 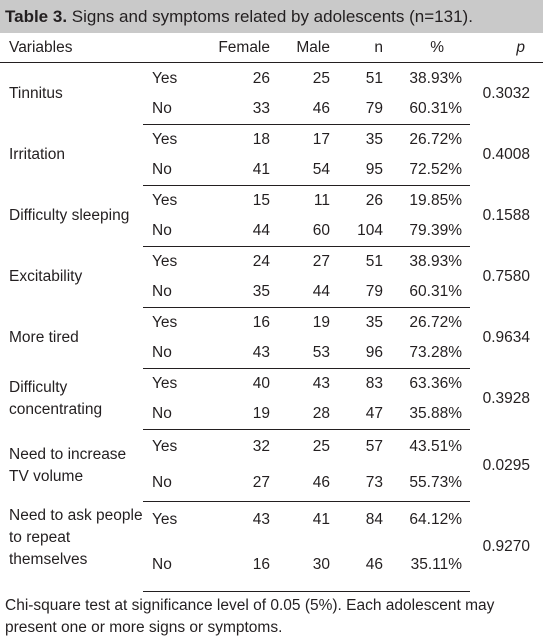 I want to click on variable-cell: Difficulty sleeping, so click(x=69, y=215).